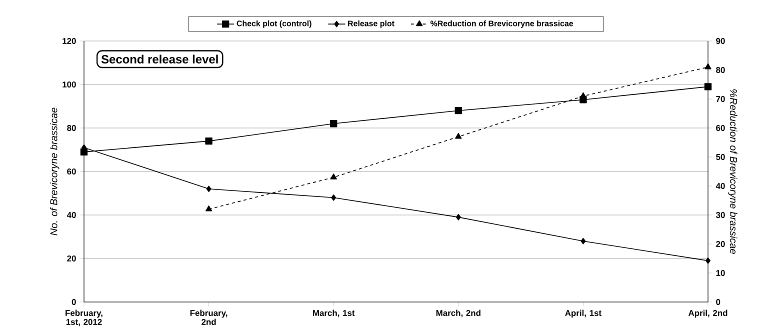 Image resolution: width=768 pixels, height=333 pixels. I want to click on y-tick-label: 60, so click(71, 171).